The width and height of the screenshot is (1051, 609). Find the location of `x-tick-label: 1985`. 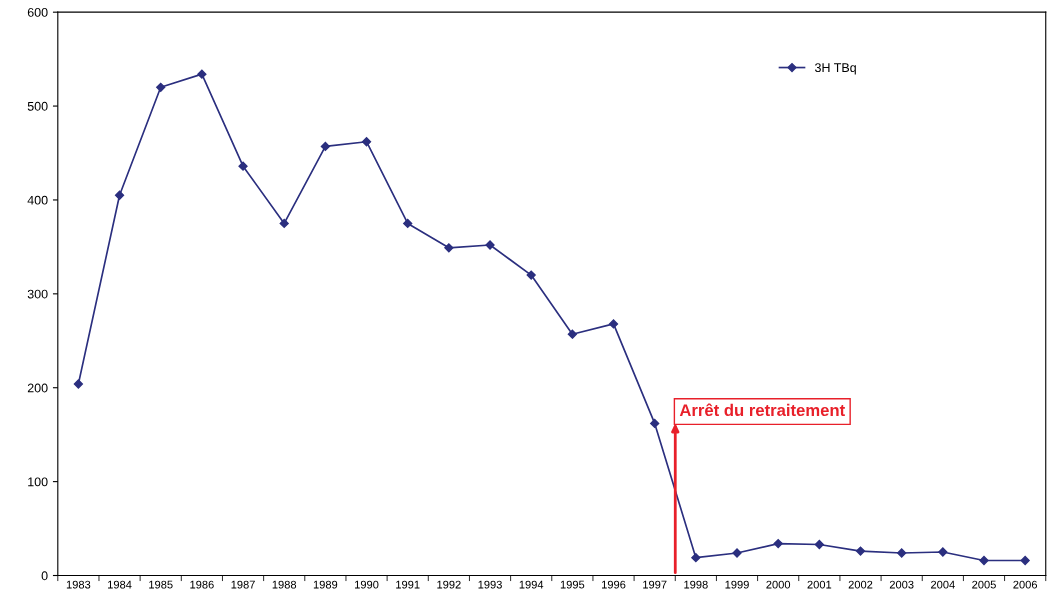

x-tick-label: 1985 is located at coordinates (161, 584).